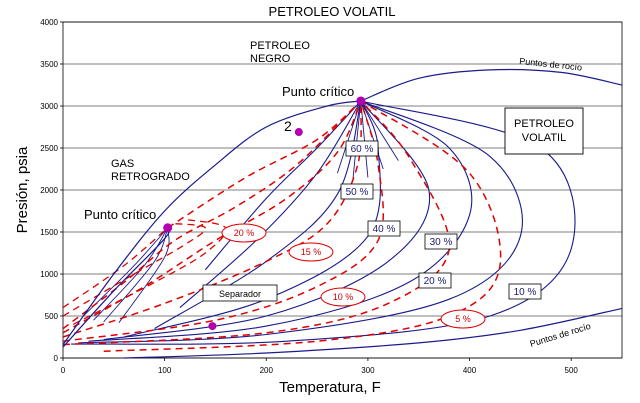 The height and width of the screenshot is (403, 640). Describe the element at coordinates (49, 232) in the screenshot. I see `y-tick-label: 1500` at that location.